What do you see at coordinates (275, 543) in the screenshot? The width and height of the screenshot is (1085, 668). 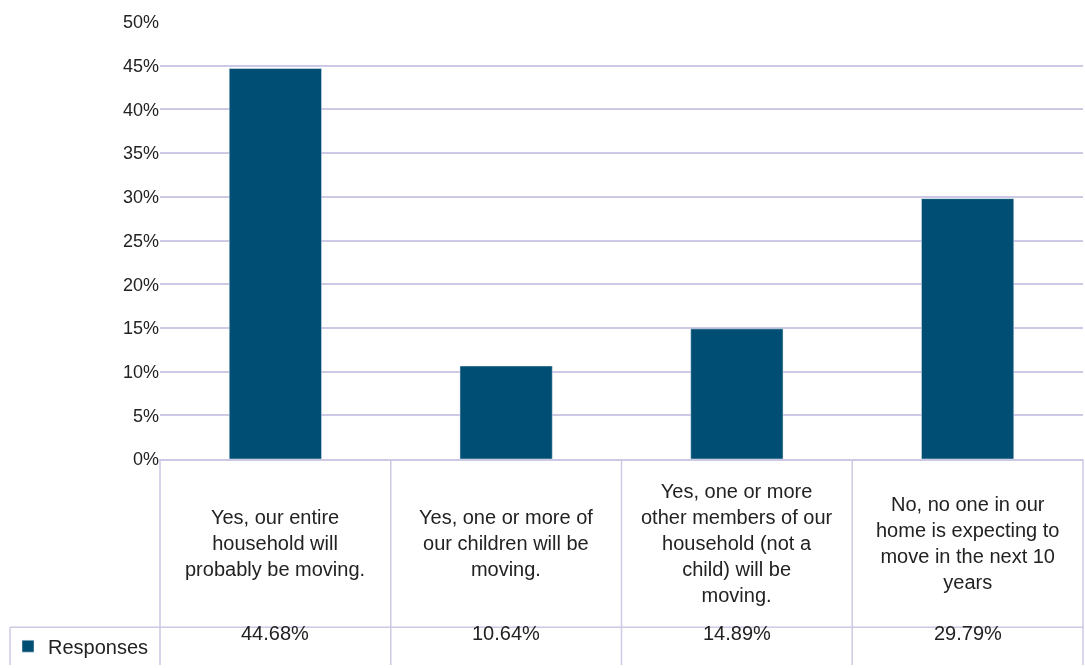 I see `x-tick-label: Yes, our entire household will probably be moving.` at bounding box center [275, 543].